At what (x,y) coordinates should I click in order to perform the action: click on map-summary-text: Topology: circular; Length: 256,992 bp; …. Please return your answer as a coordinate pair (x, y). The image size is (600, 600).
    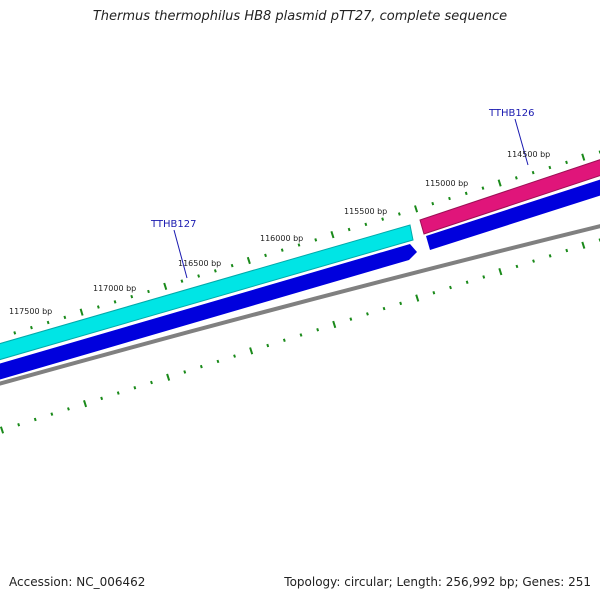
    Looking at the image, I should click on (437, 582).